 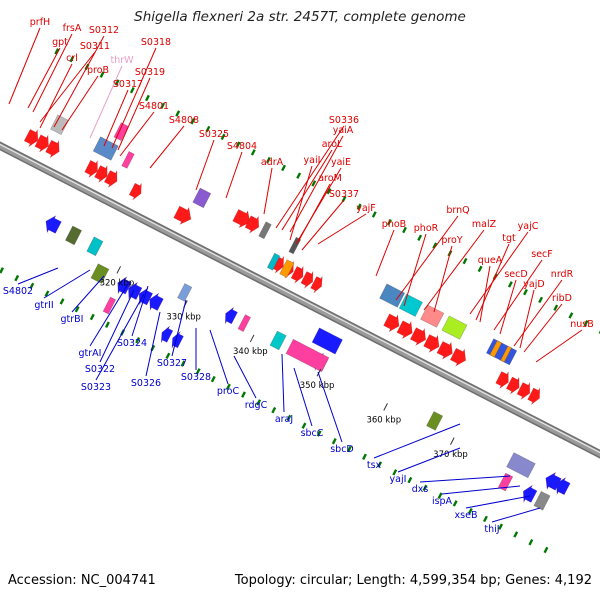 I want to click on lower-label-S0324: S0324, so click(x=132, y=343).